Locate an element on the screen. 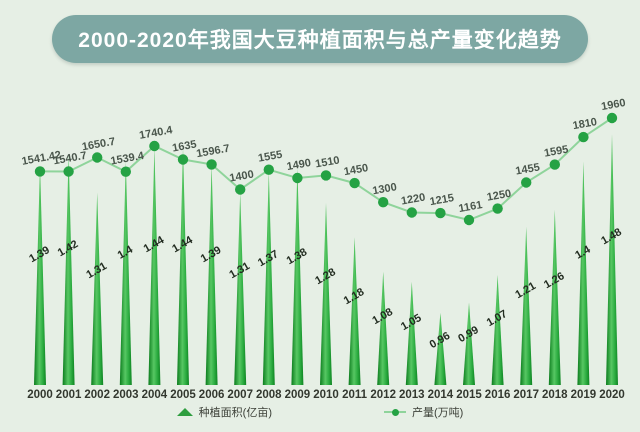  chart-legend: 种植面积(亿亩) 产量(万吨) is located at coordinates (320, 412).